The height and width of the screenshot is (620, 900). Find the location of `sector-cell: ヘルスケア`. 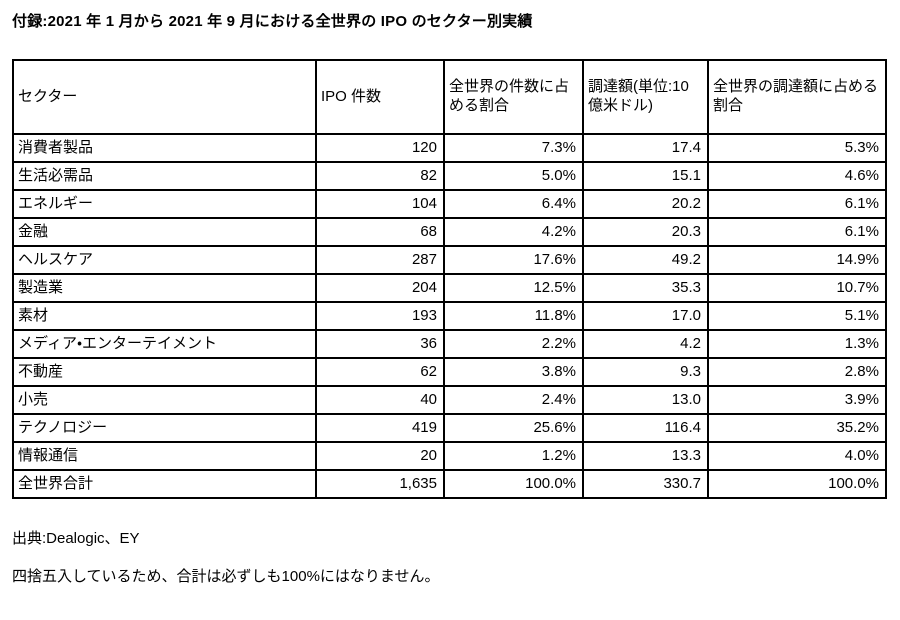

sector-cell: ヘルスケア is located at coordinates (164, 260).